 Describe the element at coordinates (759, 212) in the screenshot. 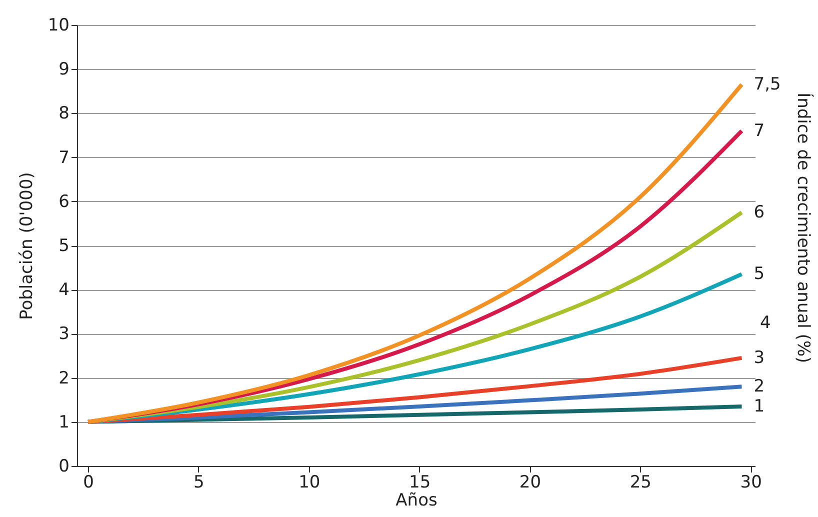

I see `series-label: 6` at that location.